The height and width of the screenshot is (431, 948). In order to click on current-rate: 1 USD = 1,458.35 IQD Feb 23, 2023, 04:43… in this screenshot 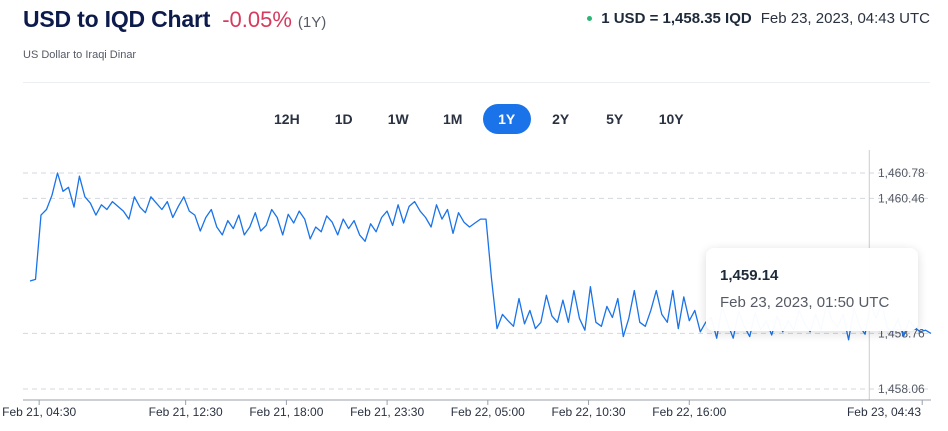, I will do `click(758, 18)`.